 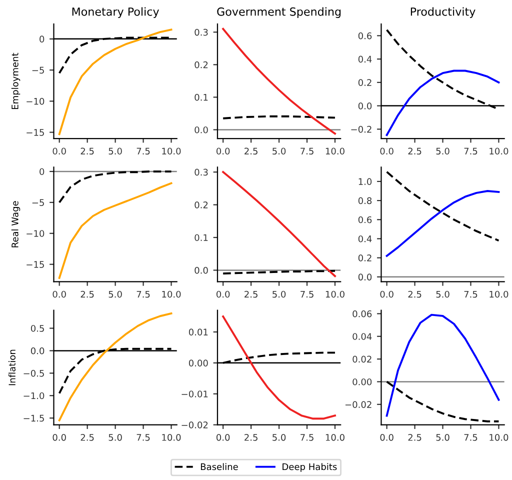 What do you see at coordinates (361, 129) in the screenshot?
I see `y-tick-label: −0.2` at bounding box center [361, 129].